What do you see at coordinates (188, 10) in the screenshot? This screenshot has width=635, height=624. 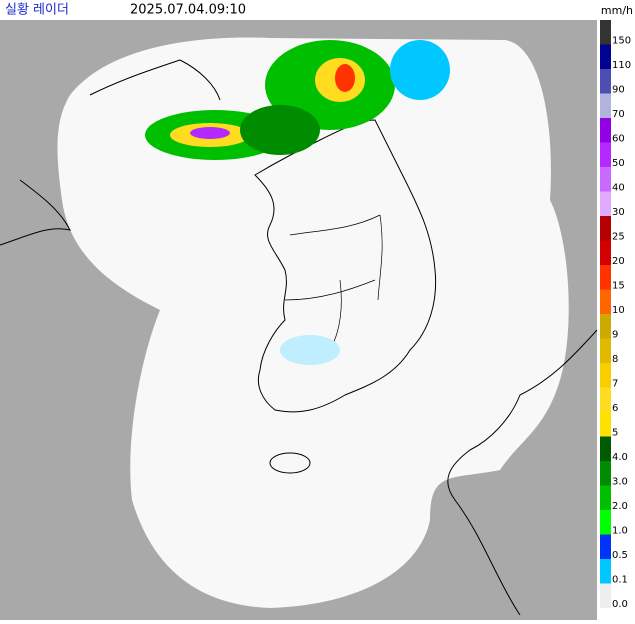 I see `timestamp: 2025.07.04.09:10` at bounding box center [188, 10].